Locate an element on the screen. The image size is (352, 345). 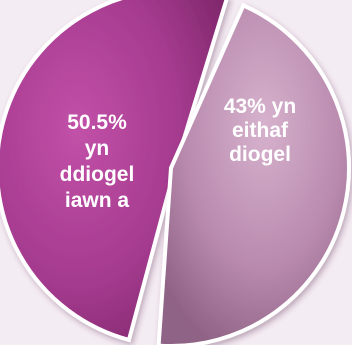
slice-main-label-line: iawn a is located at coordinates (97, 200).